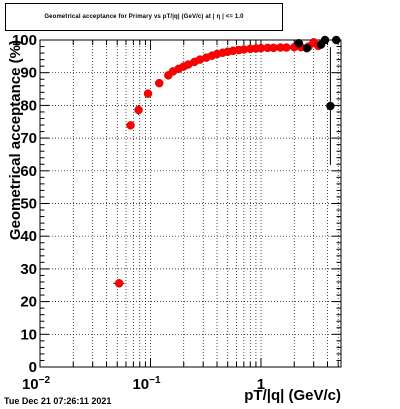 The image size is (400, 409). I want to click on x-tick-label: 1, so click(261, 384).